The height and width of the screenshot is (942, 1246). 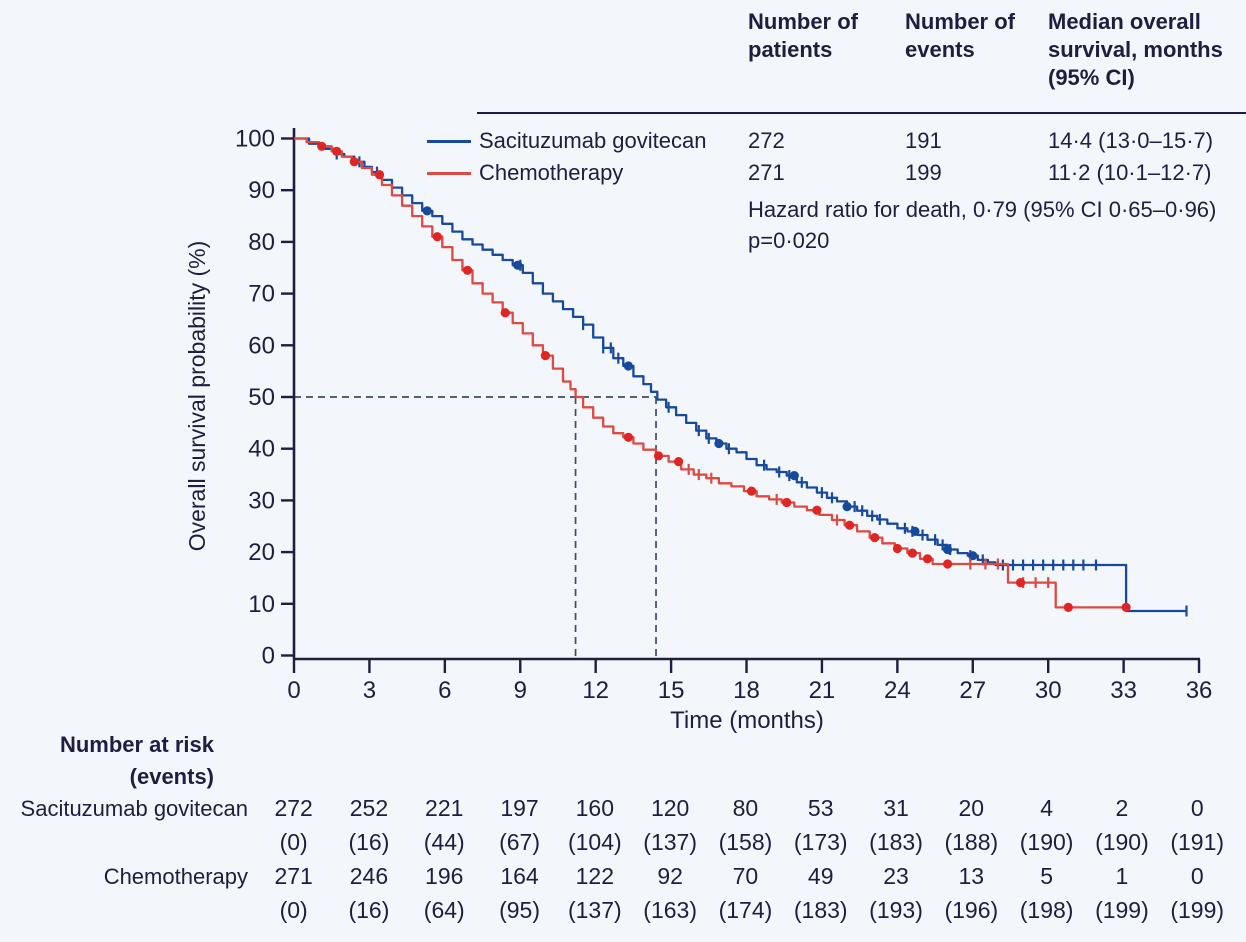 I want to click on y-tick-label: 10, so click(x=261, y=604).